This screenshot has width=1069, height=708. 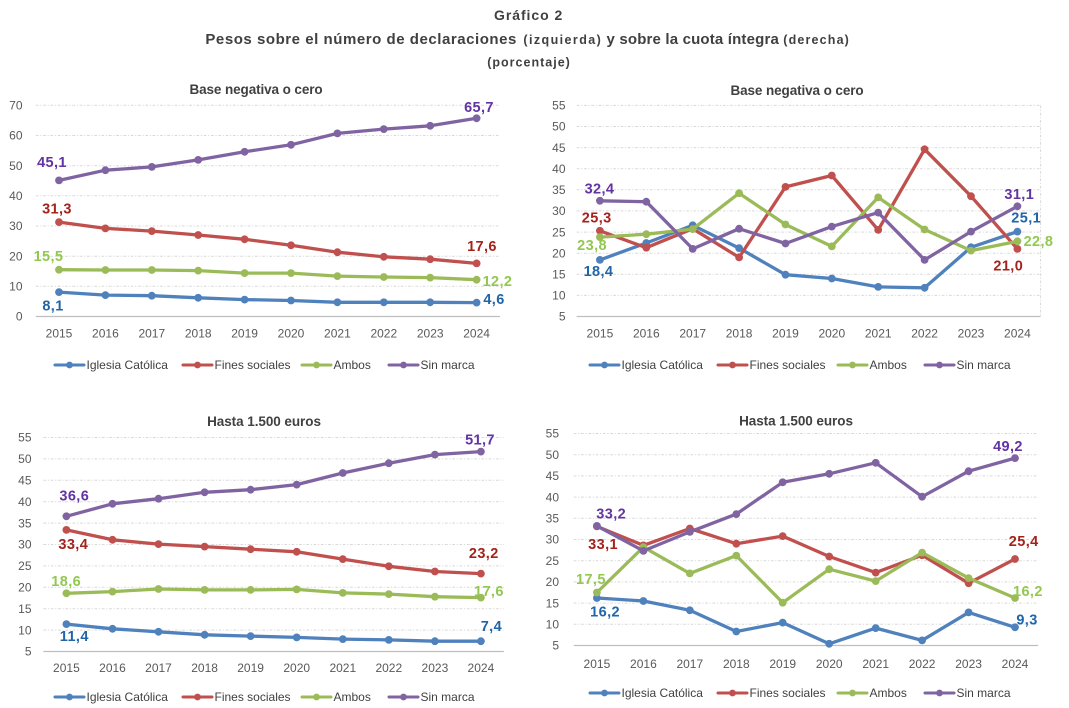 What do you see at coordinates (971, 334) in the screenshot?
I see `svg-text: 2023` at bounding box center [971, 334].